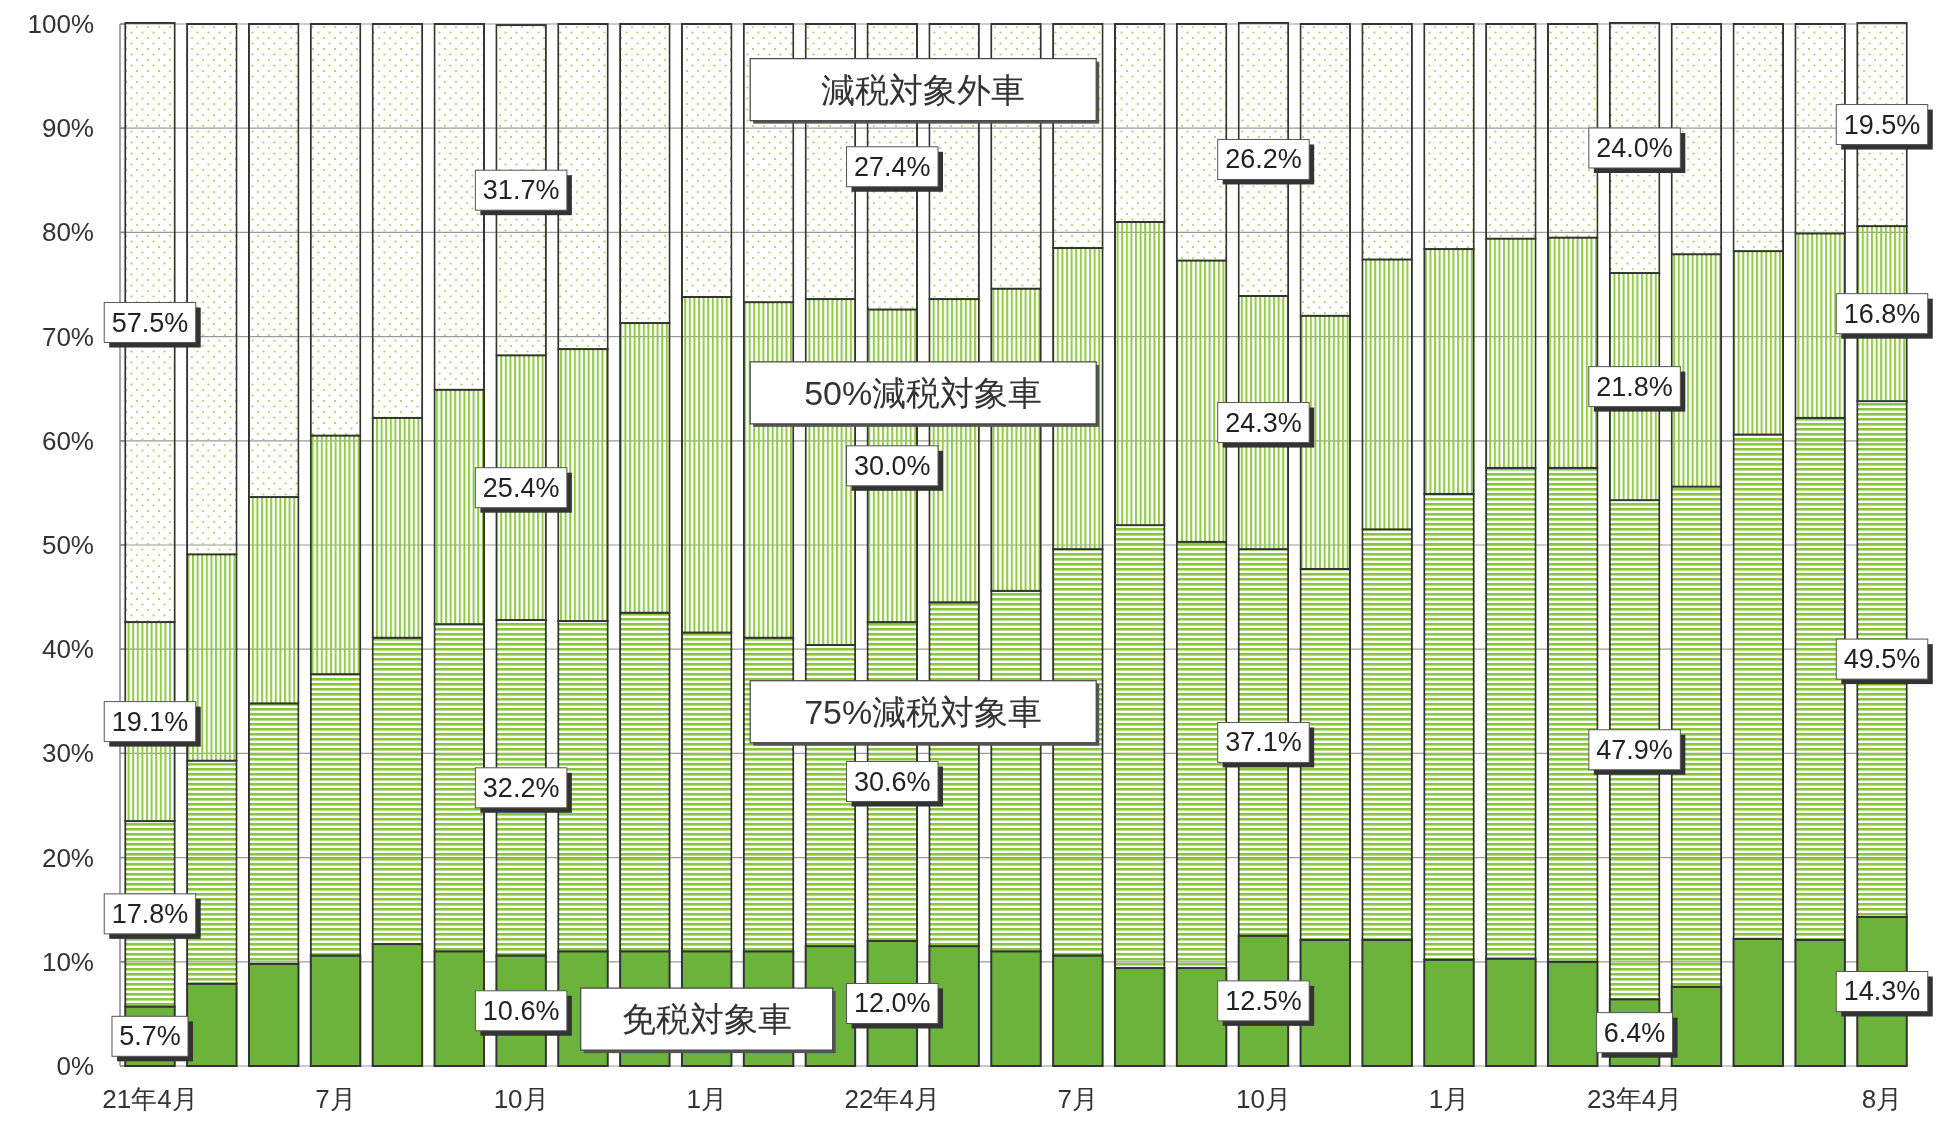  Describe the element at coordinates (67, 961) in the screenshot. I see `y-tick-label: 10%` at that location.